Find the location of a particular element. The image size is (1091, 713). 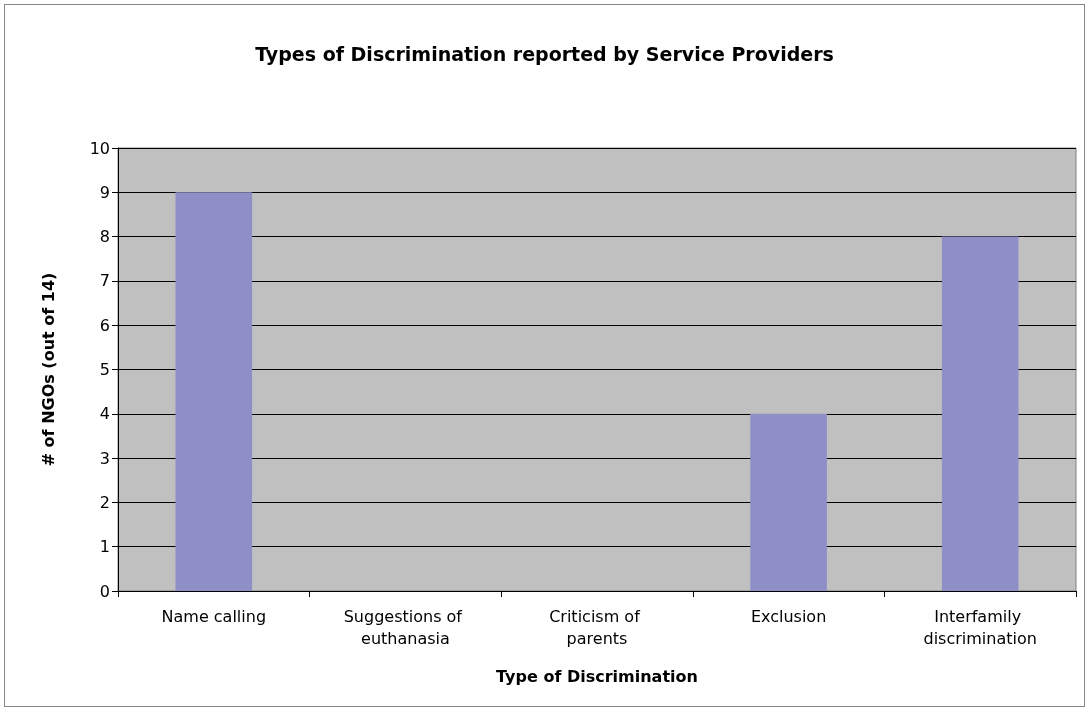

x-tick-label: Name calling is located at coordinates (214, 616).